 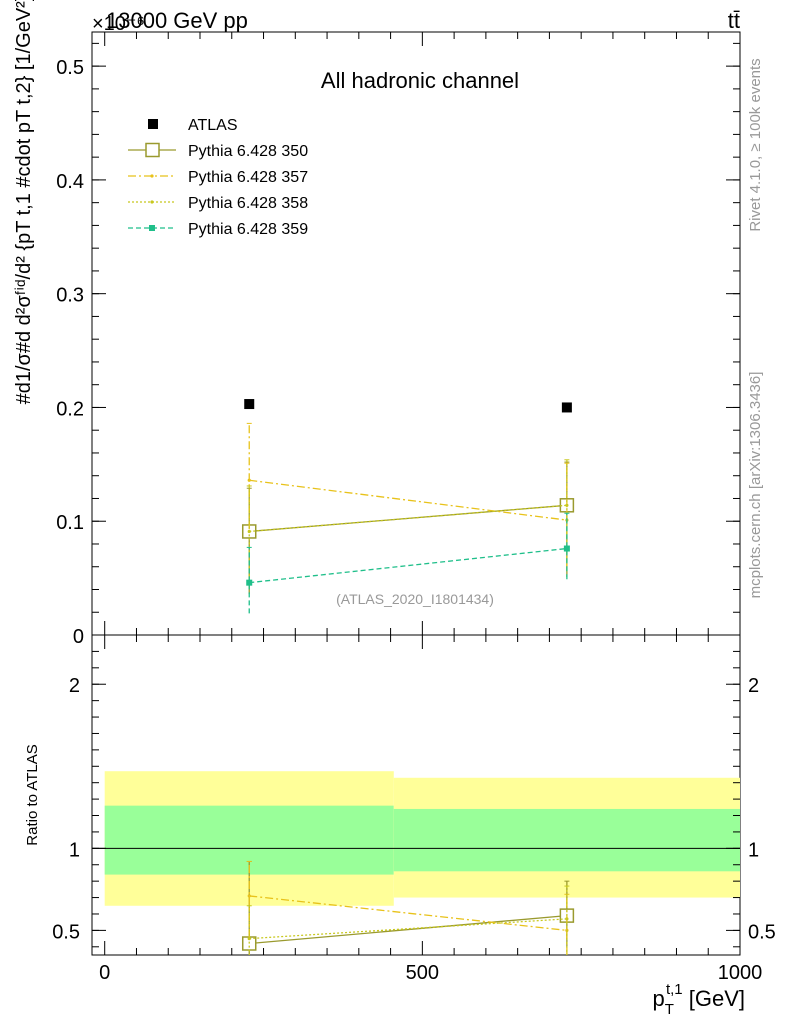 What do you see at coordinates (70, 409) in the screenshot?
I see `main-y-tick-label: 0.2` at bounding box center [70, 409].